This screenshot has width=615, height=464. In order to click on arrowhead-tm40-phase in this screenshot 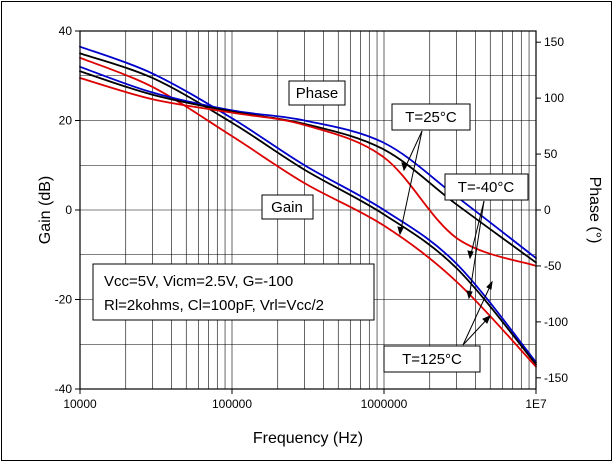, I will do `click(470, 255)`.